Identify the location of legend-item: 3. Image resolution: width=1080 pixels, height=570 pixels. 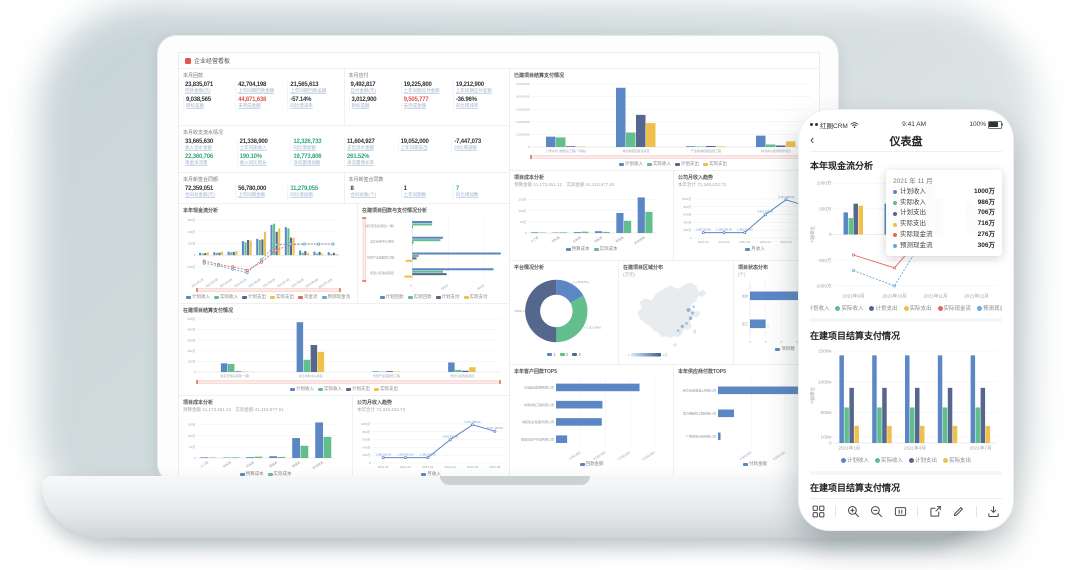
(576, 354).